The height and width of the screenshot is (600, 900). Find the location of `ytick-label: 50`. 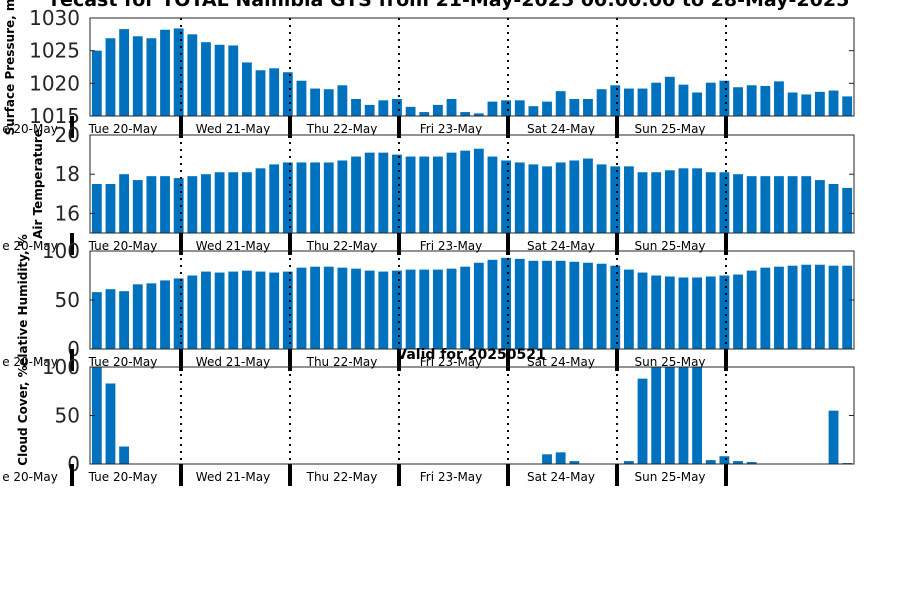

ytick-label: 50 is located at coordinates (67, 416).